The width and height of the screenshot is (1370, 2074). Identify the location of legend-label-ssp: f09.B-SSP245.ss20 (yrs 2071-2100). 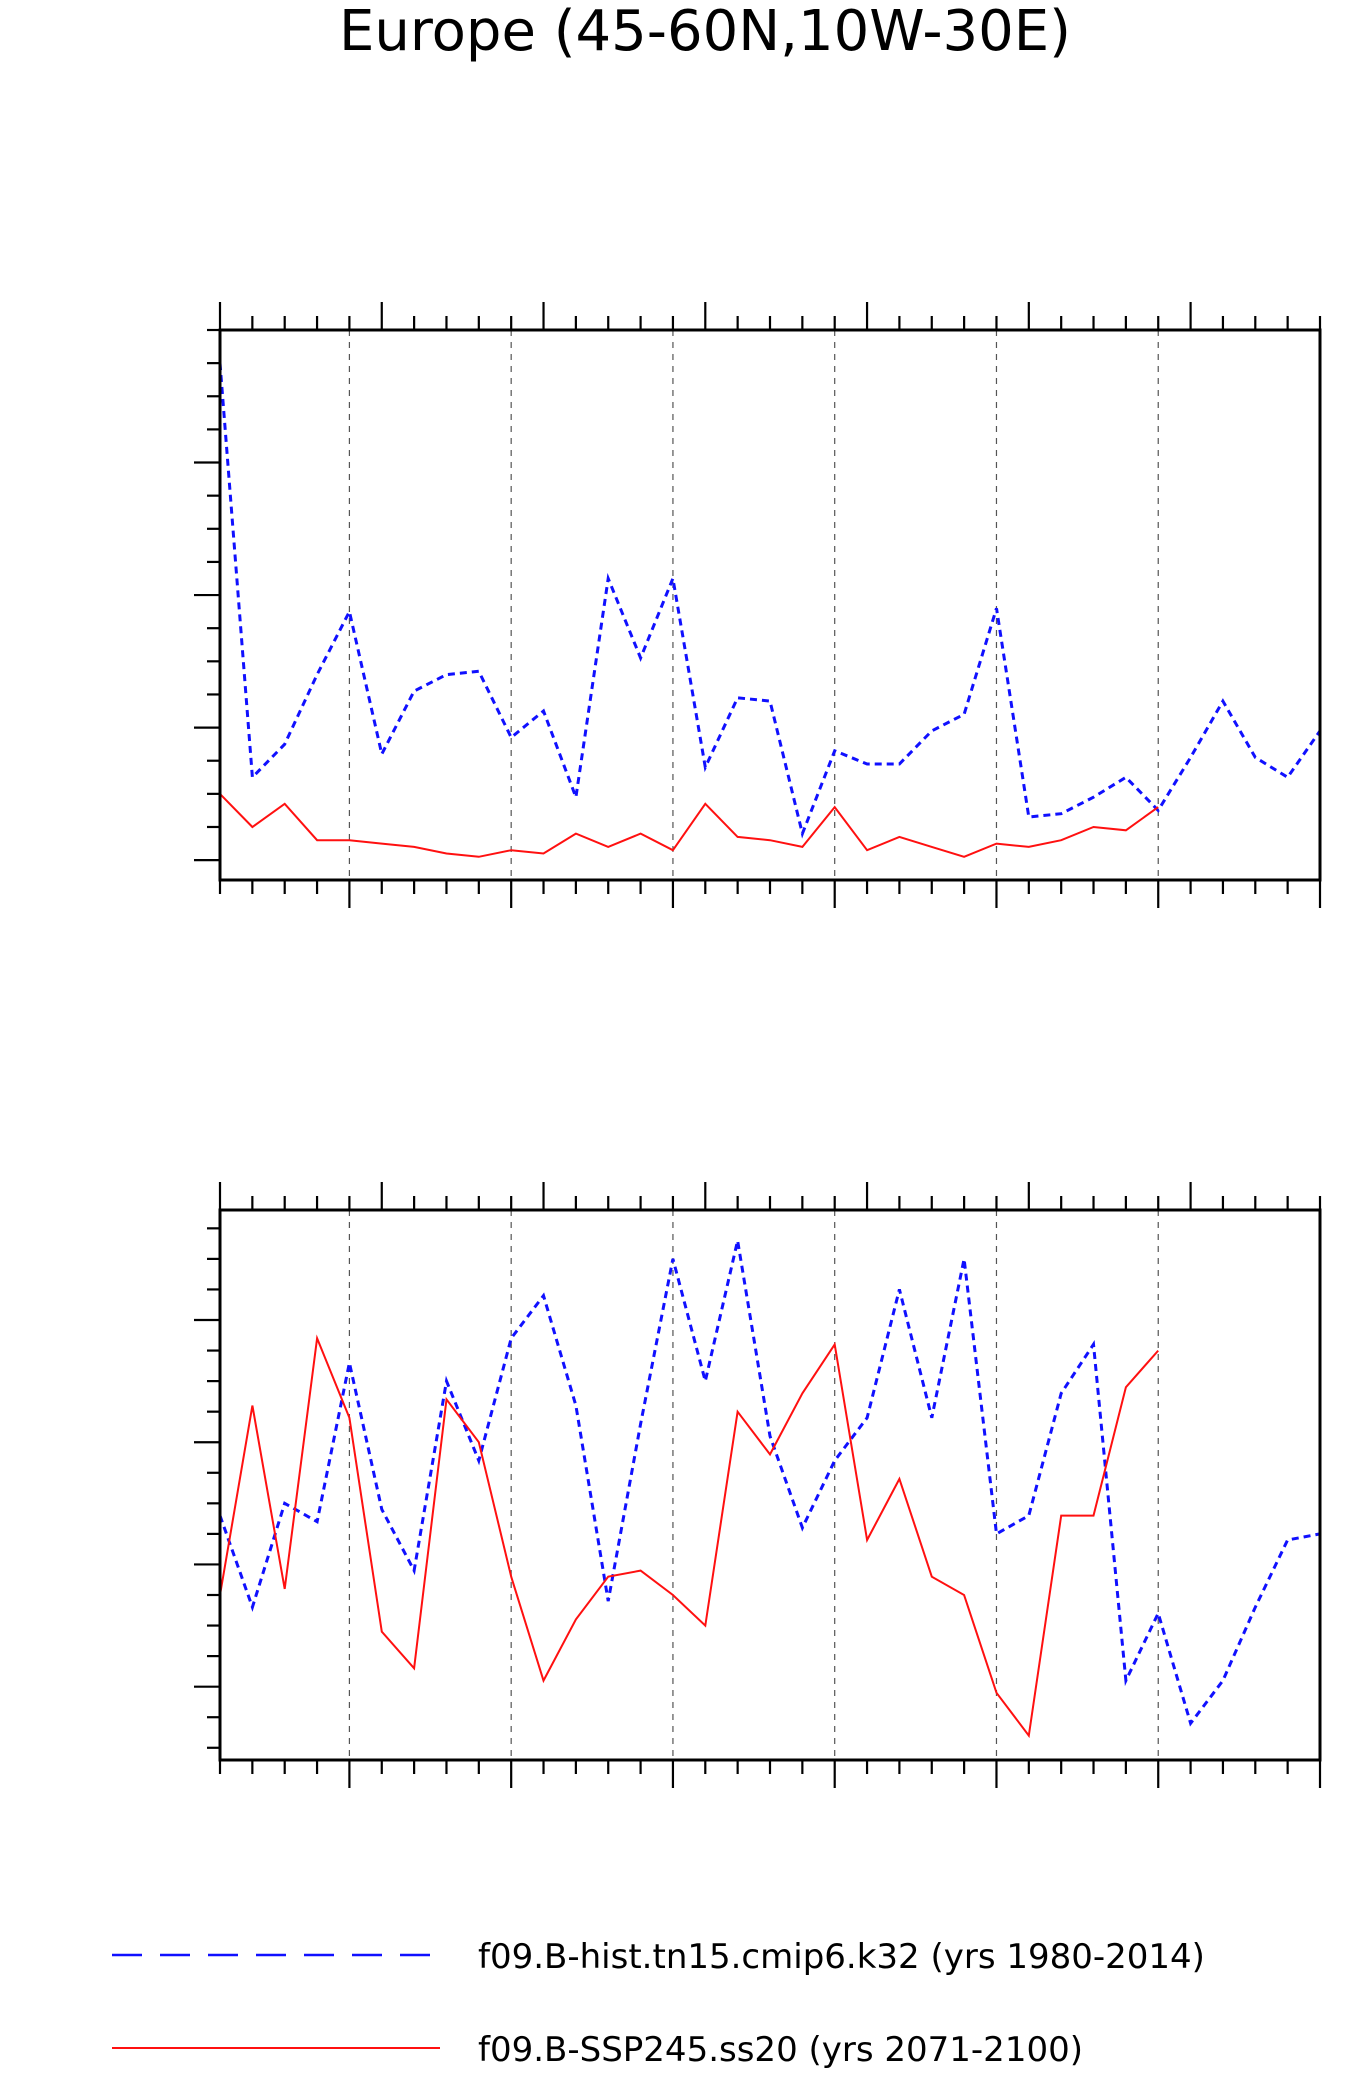
(780, 2050).